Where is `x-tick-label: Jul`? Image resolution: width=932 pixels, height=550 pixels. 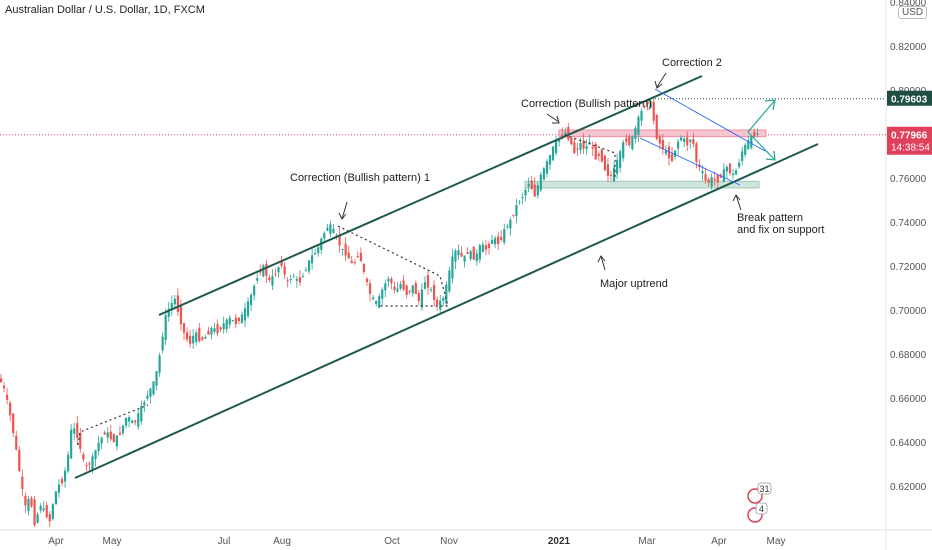
x-tick-label: Jul is located at coordinates (224, 541).